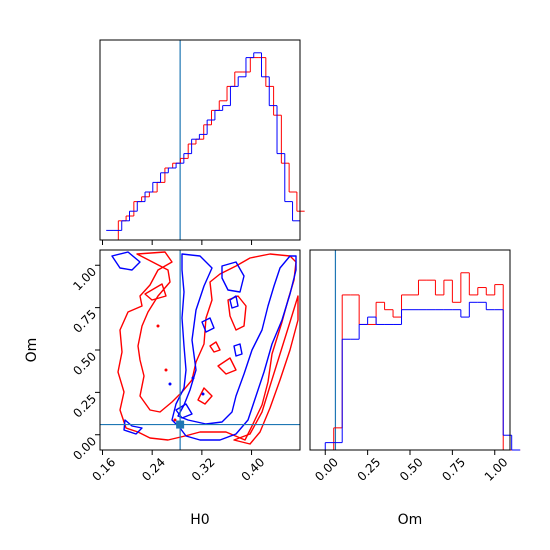 This screenshot has width=550, height=550. I want to click on h0-histogram-panel, so click(202, 142).